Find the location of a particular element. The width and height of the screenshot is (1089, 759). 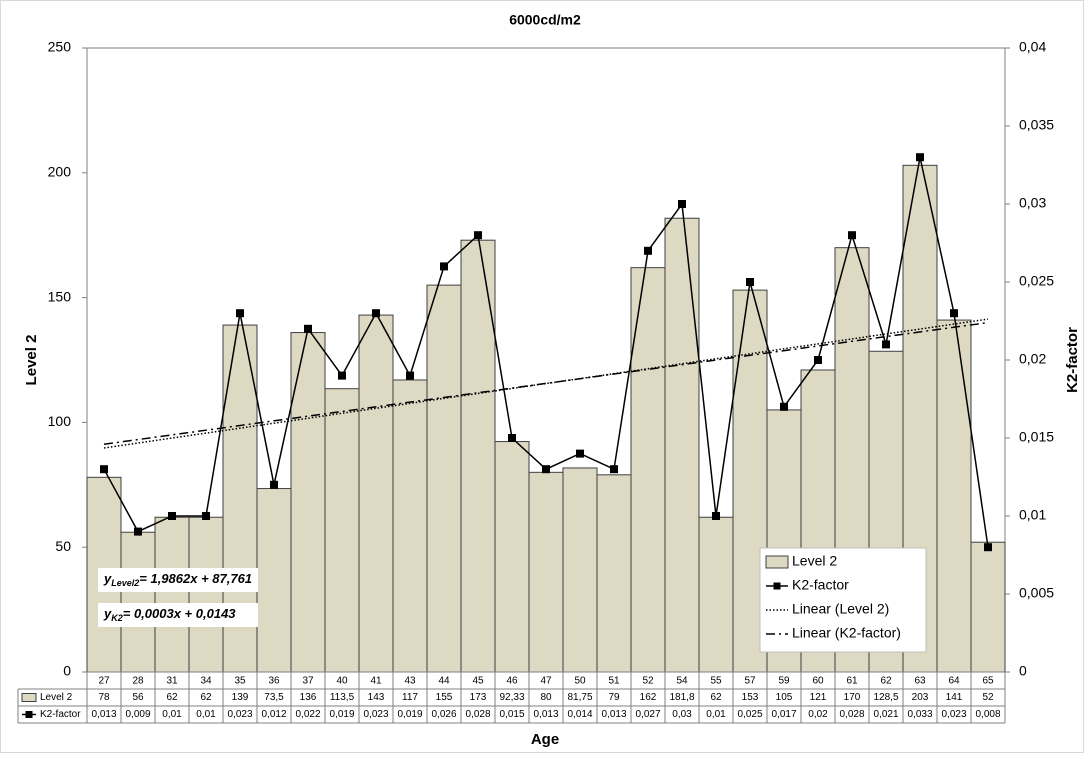

x-tick-label: 44 is located at coordinates (444, 681).